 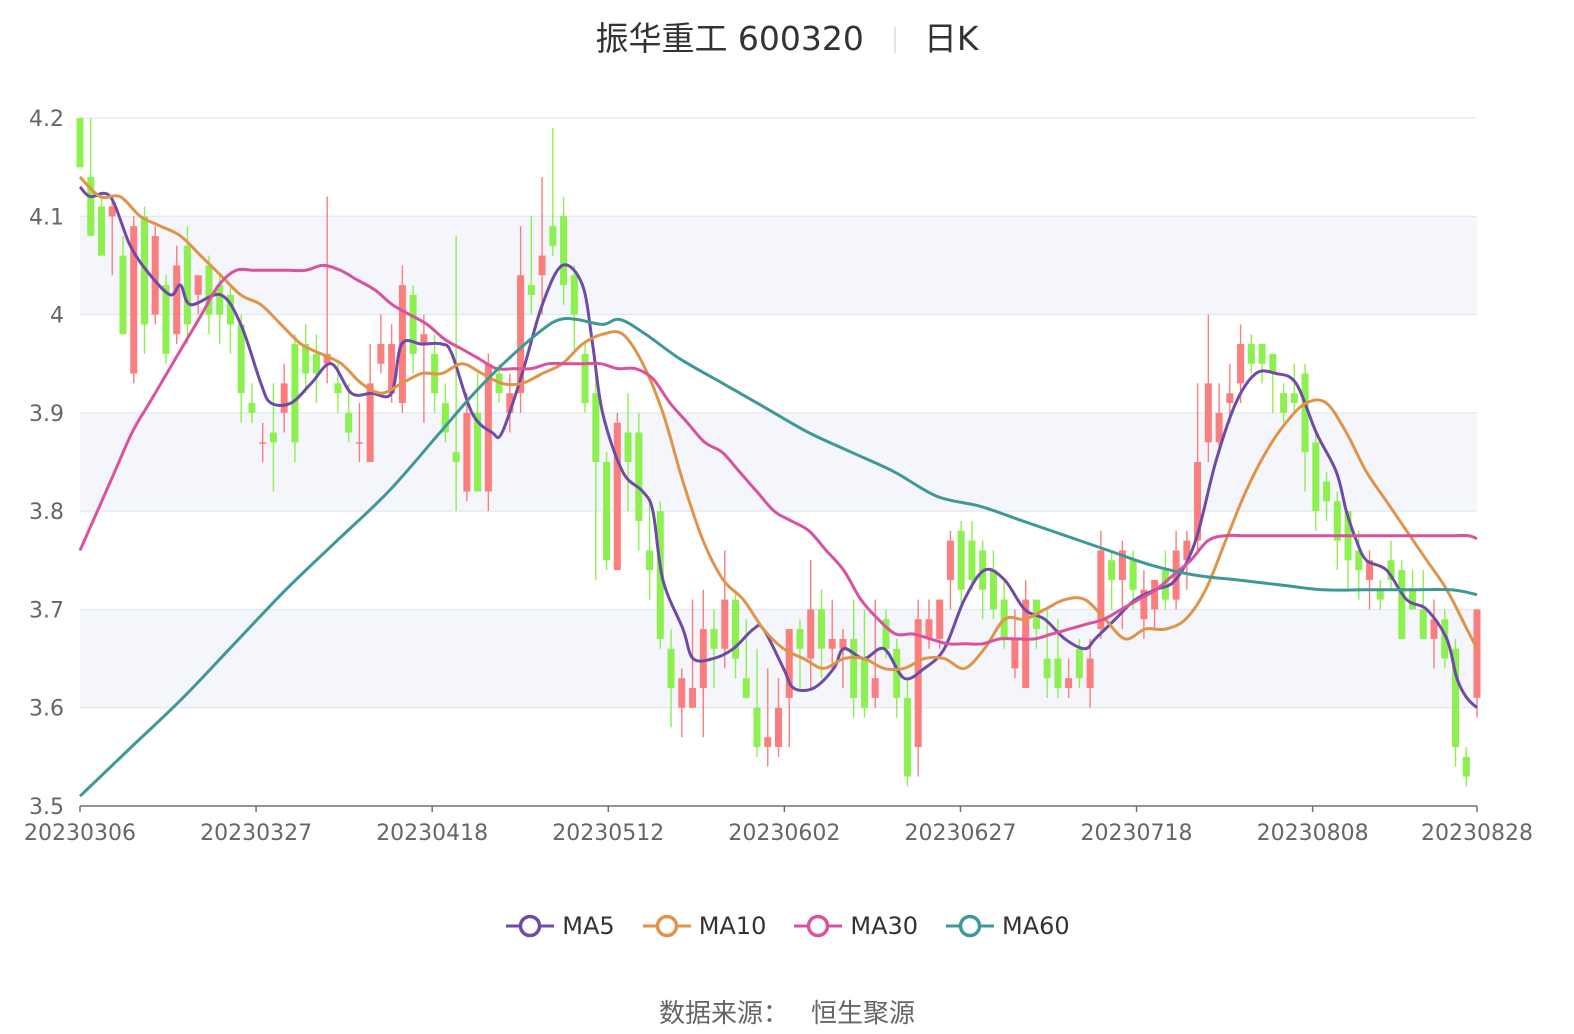 I want to click on x-tick-label: 20230718, so click(x=1137, y=833).